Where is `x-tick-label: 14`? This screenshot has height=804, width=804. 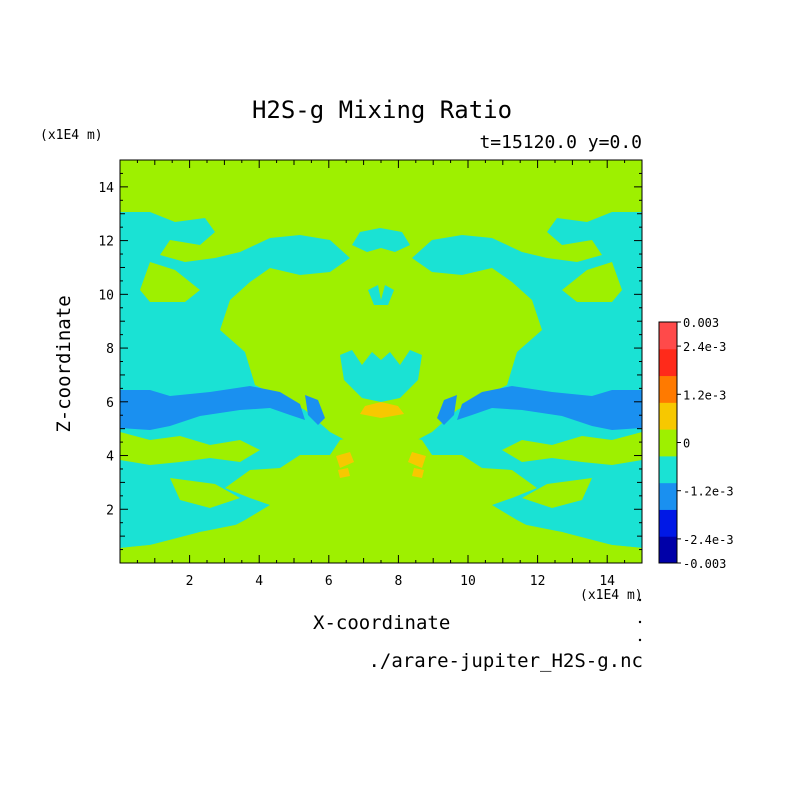
x-tick-label: 14 is located at coordinates (607, 581).